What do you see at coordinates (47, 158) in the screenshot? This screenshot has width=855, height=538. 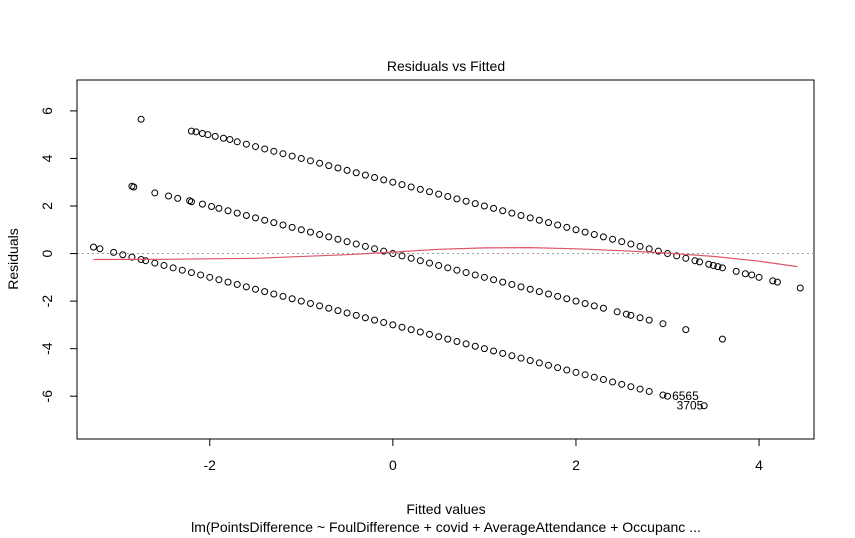 I see `y-tick-label: 4` at bounding box center [47, 158].